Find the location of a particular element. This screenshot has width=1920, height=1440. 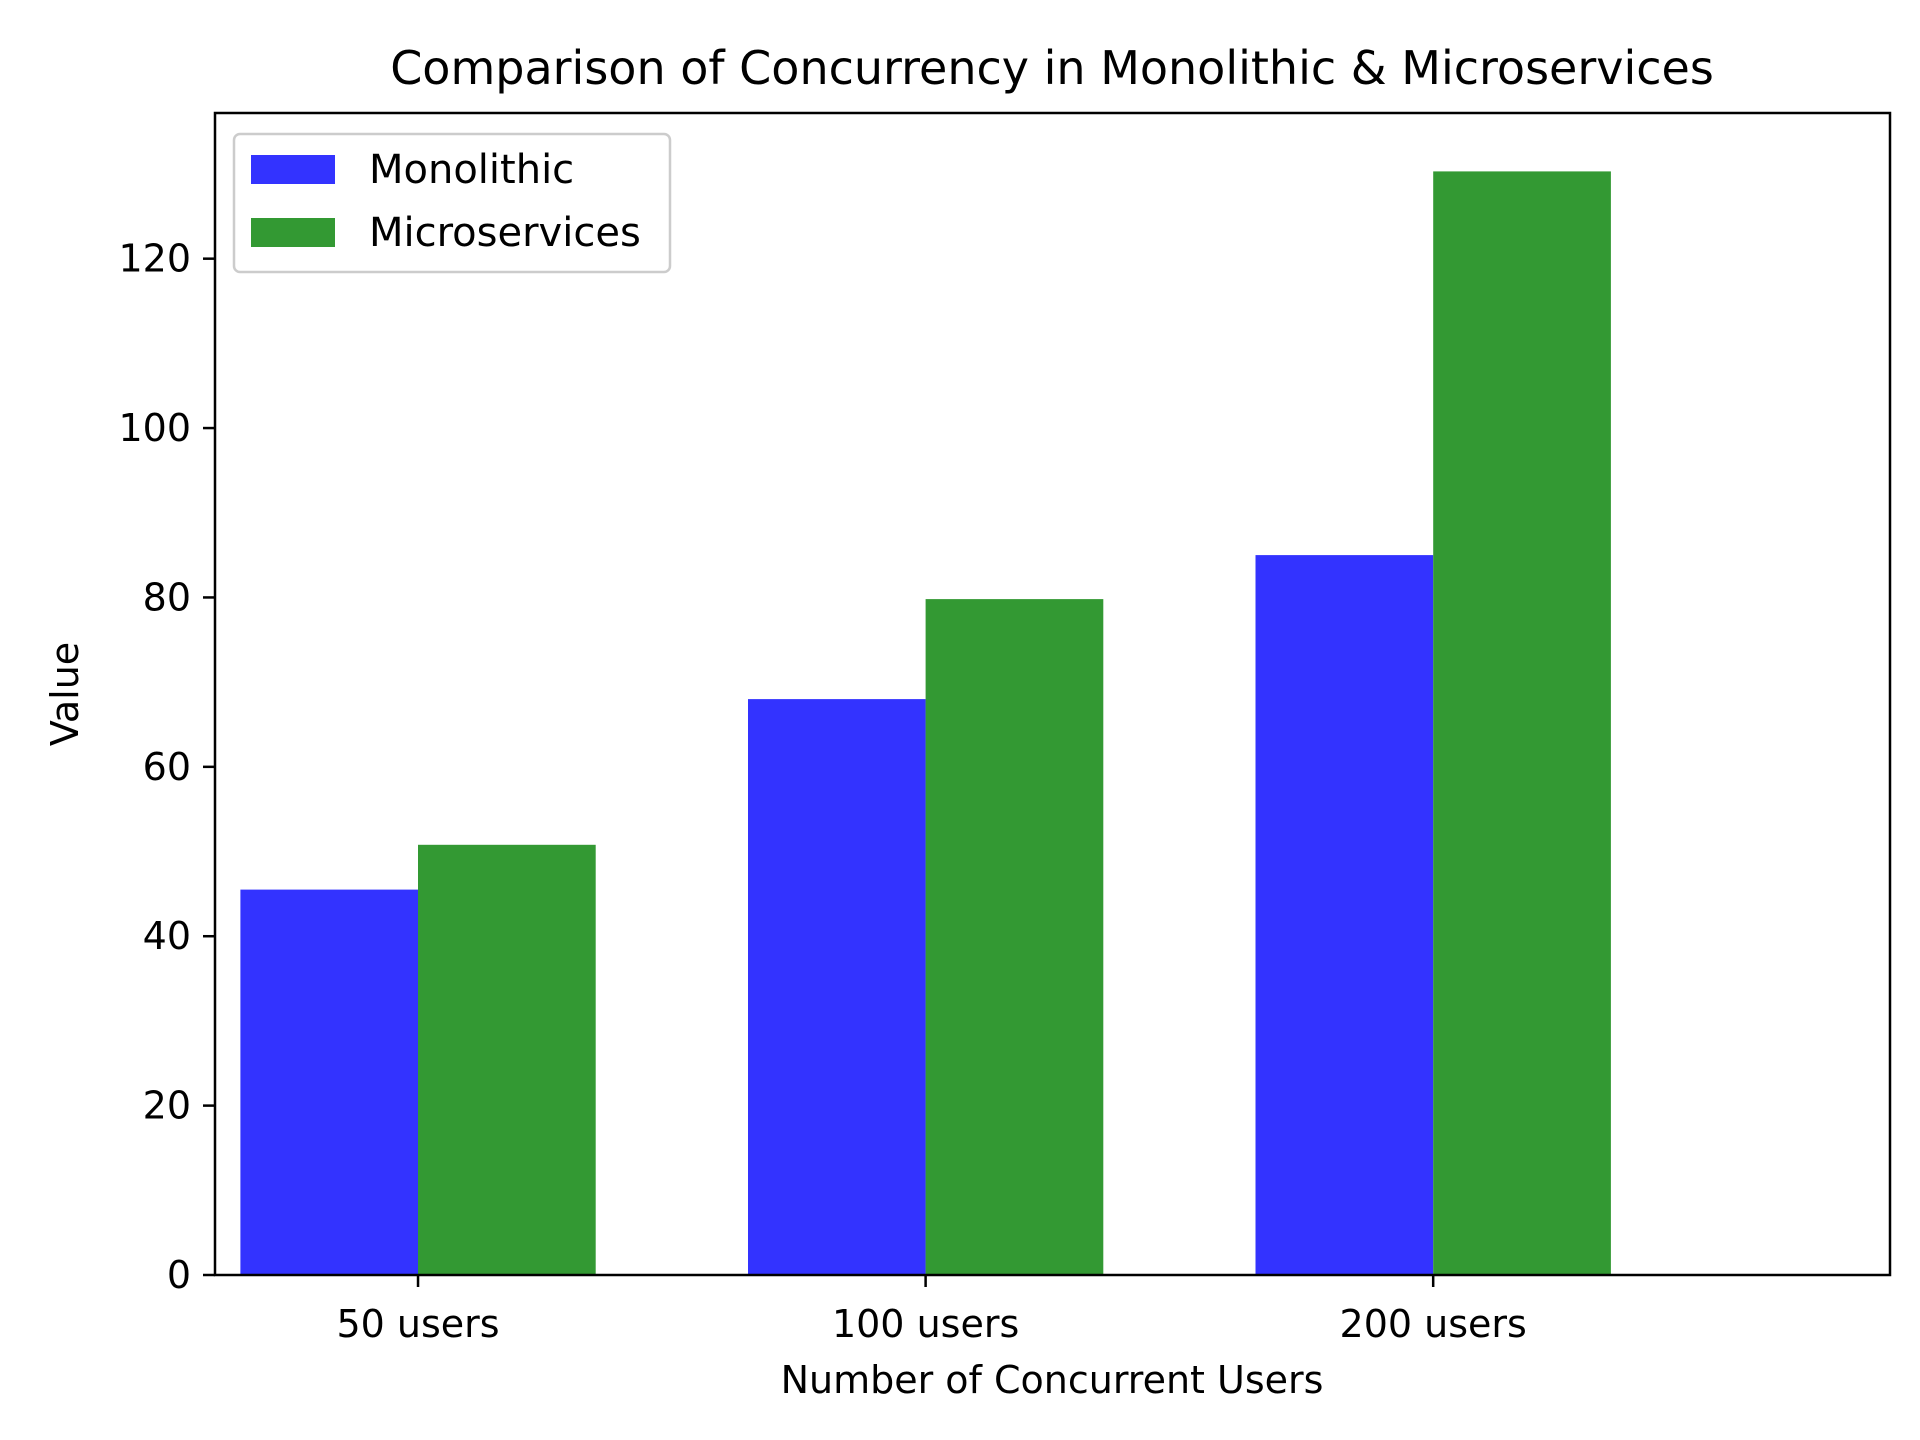

bar-monolithic-50-users is located at coordinates (329, 1082).